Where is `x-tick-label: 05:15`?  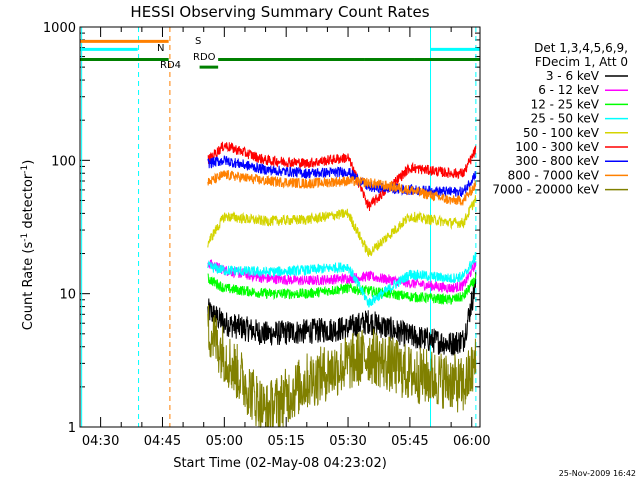 x-tick-label: 05:15 is located at coordinates (285, 441).